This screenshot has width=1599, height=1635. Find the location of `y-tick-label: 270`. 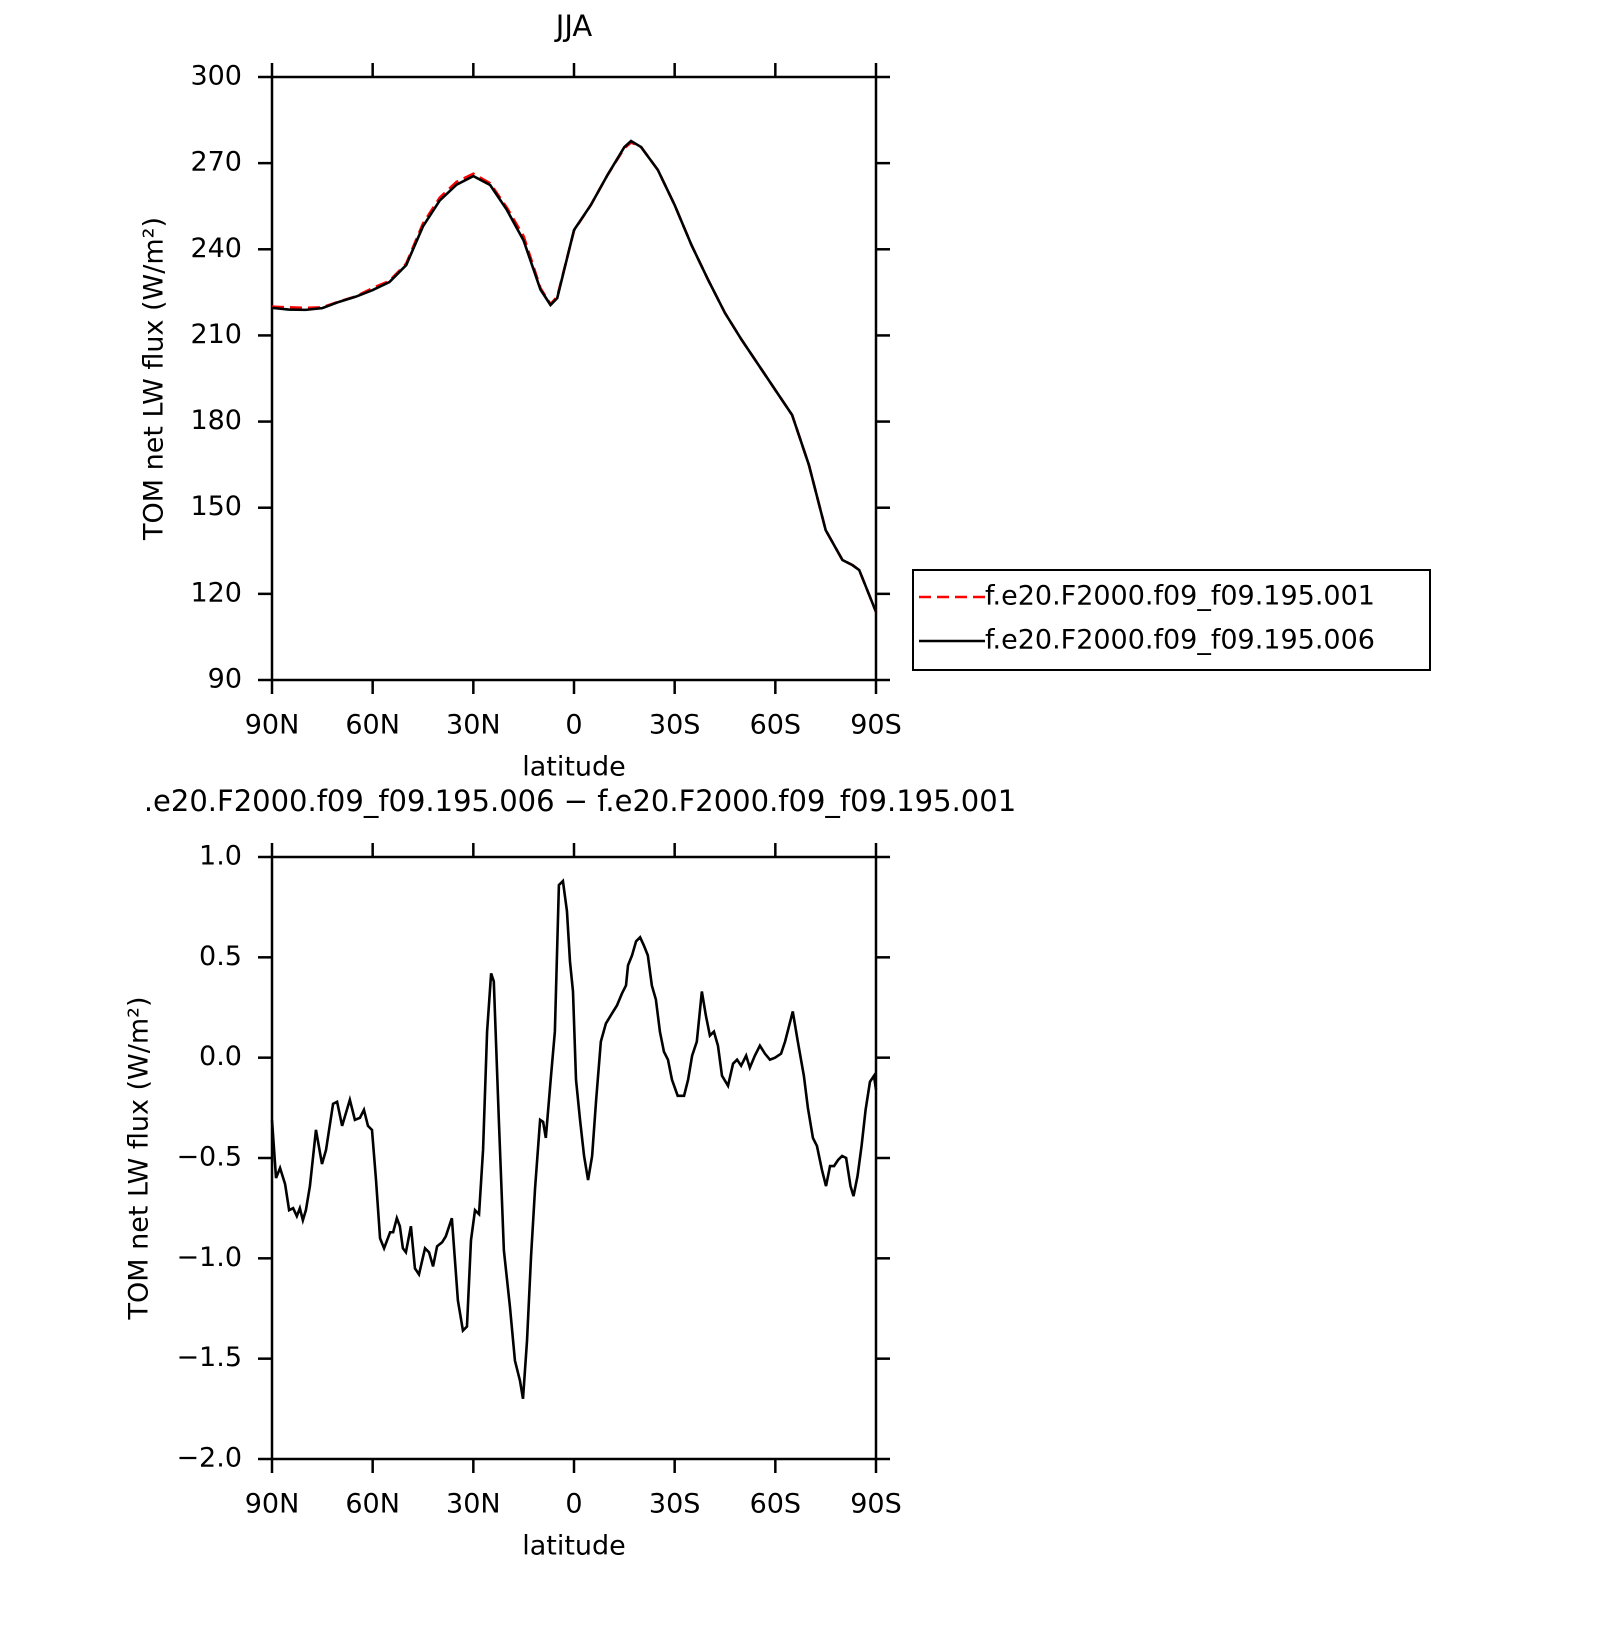

y-tick-label: 270 is located at coordinates (216, 162).